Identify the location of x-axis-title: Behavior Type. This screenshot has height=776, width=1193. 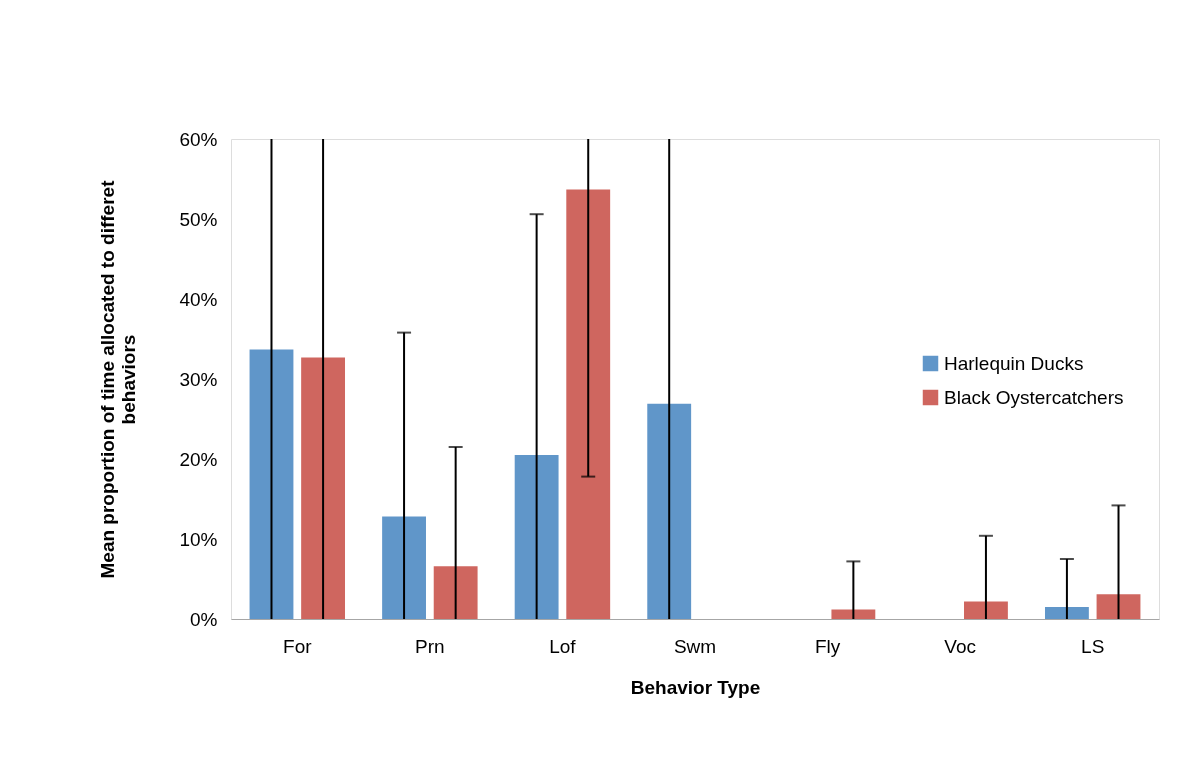
(695, 687).